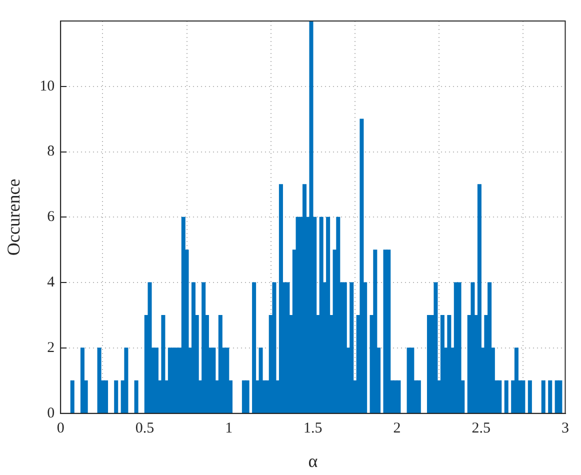 This screenshot has width=581, height=475. Describe the element at coordinates (397, 428) in the screenshot. I see `x-tick-label: 2` at that location.